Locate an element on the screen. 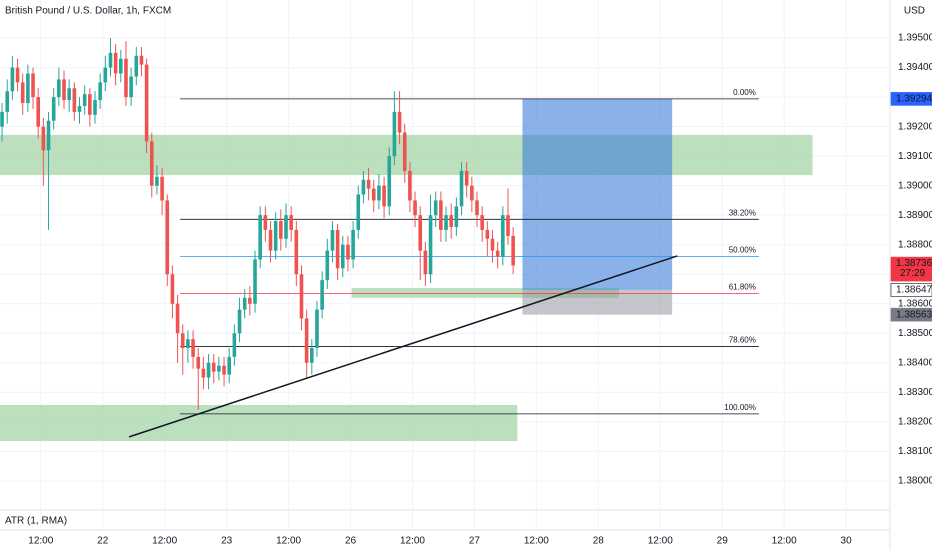 The image size is (932, 550). y-tick-label: 1.38000 is located at coordinates (915, 480).